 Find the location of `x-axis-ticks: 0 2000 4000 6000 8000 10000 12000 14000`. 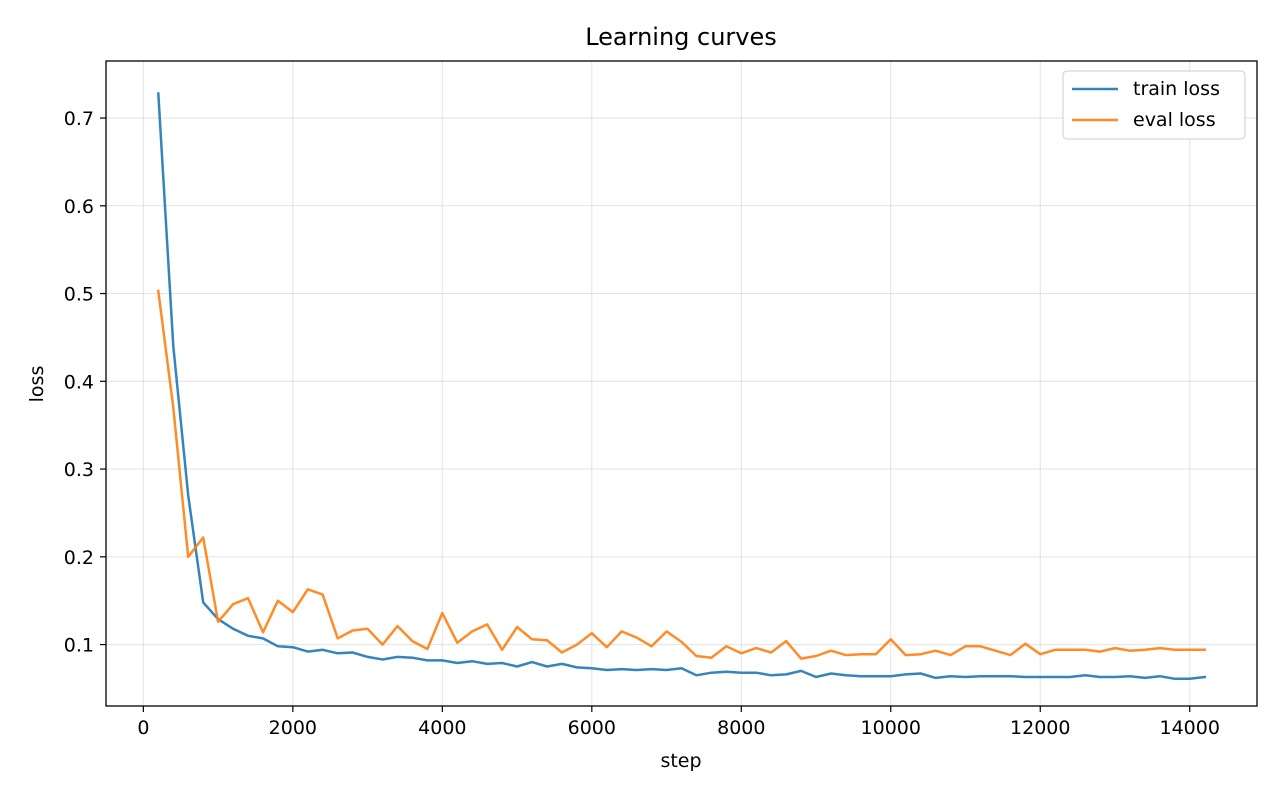

x-axis-ticks: 0 2000 4000 6000 8000 10000 12000 14000 is located at coordinates (678, 722).